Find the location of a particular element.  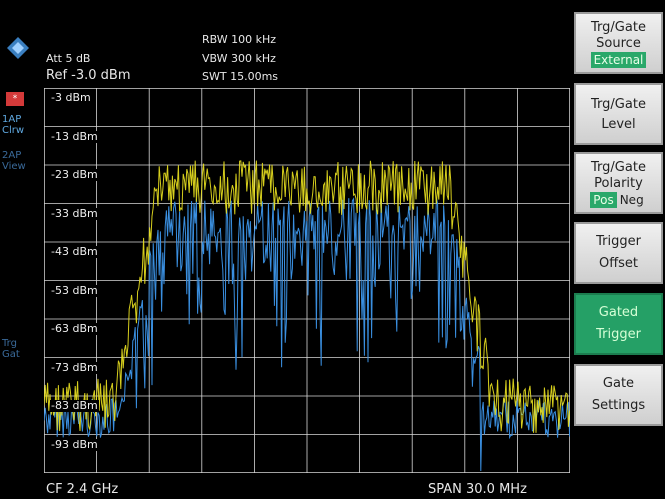

softkey-label: Settings is located at coordinates (618, 405).